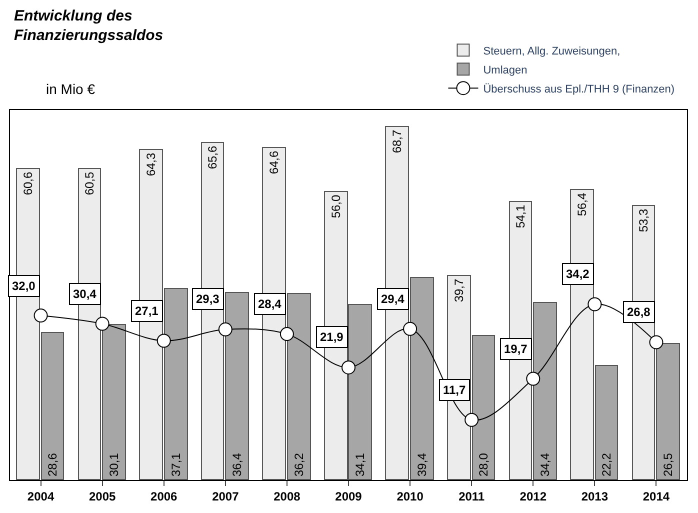 Image resolution: width=698 pixels, height=513 pixels. Describe the element at coordinates (40, 496) in the screenshot. I see `x-tick-label: 2004` at that location.